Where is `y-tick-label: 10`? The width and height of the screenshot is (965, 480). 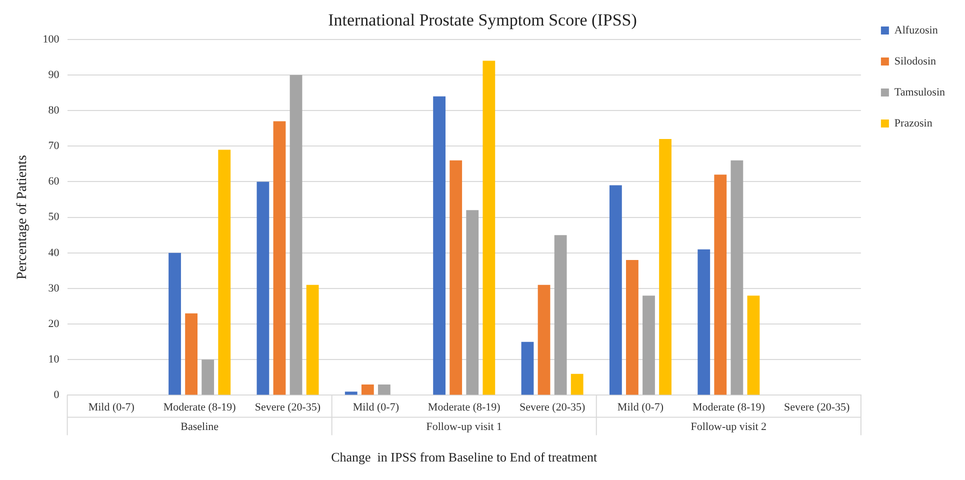
y-tick-label: 10 is located at coordinates (54, 360).